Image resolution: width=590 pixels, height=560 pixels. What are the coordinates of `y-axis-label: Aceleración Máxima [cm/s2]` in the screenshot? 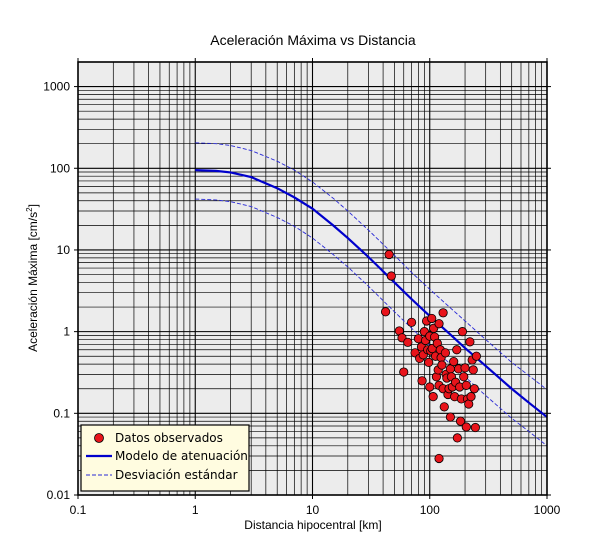 It's located at (32, 278).